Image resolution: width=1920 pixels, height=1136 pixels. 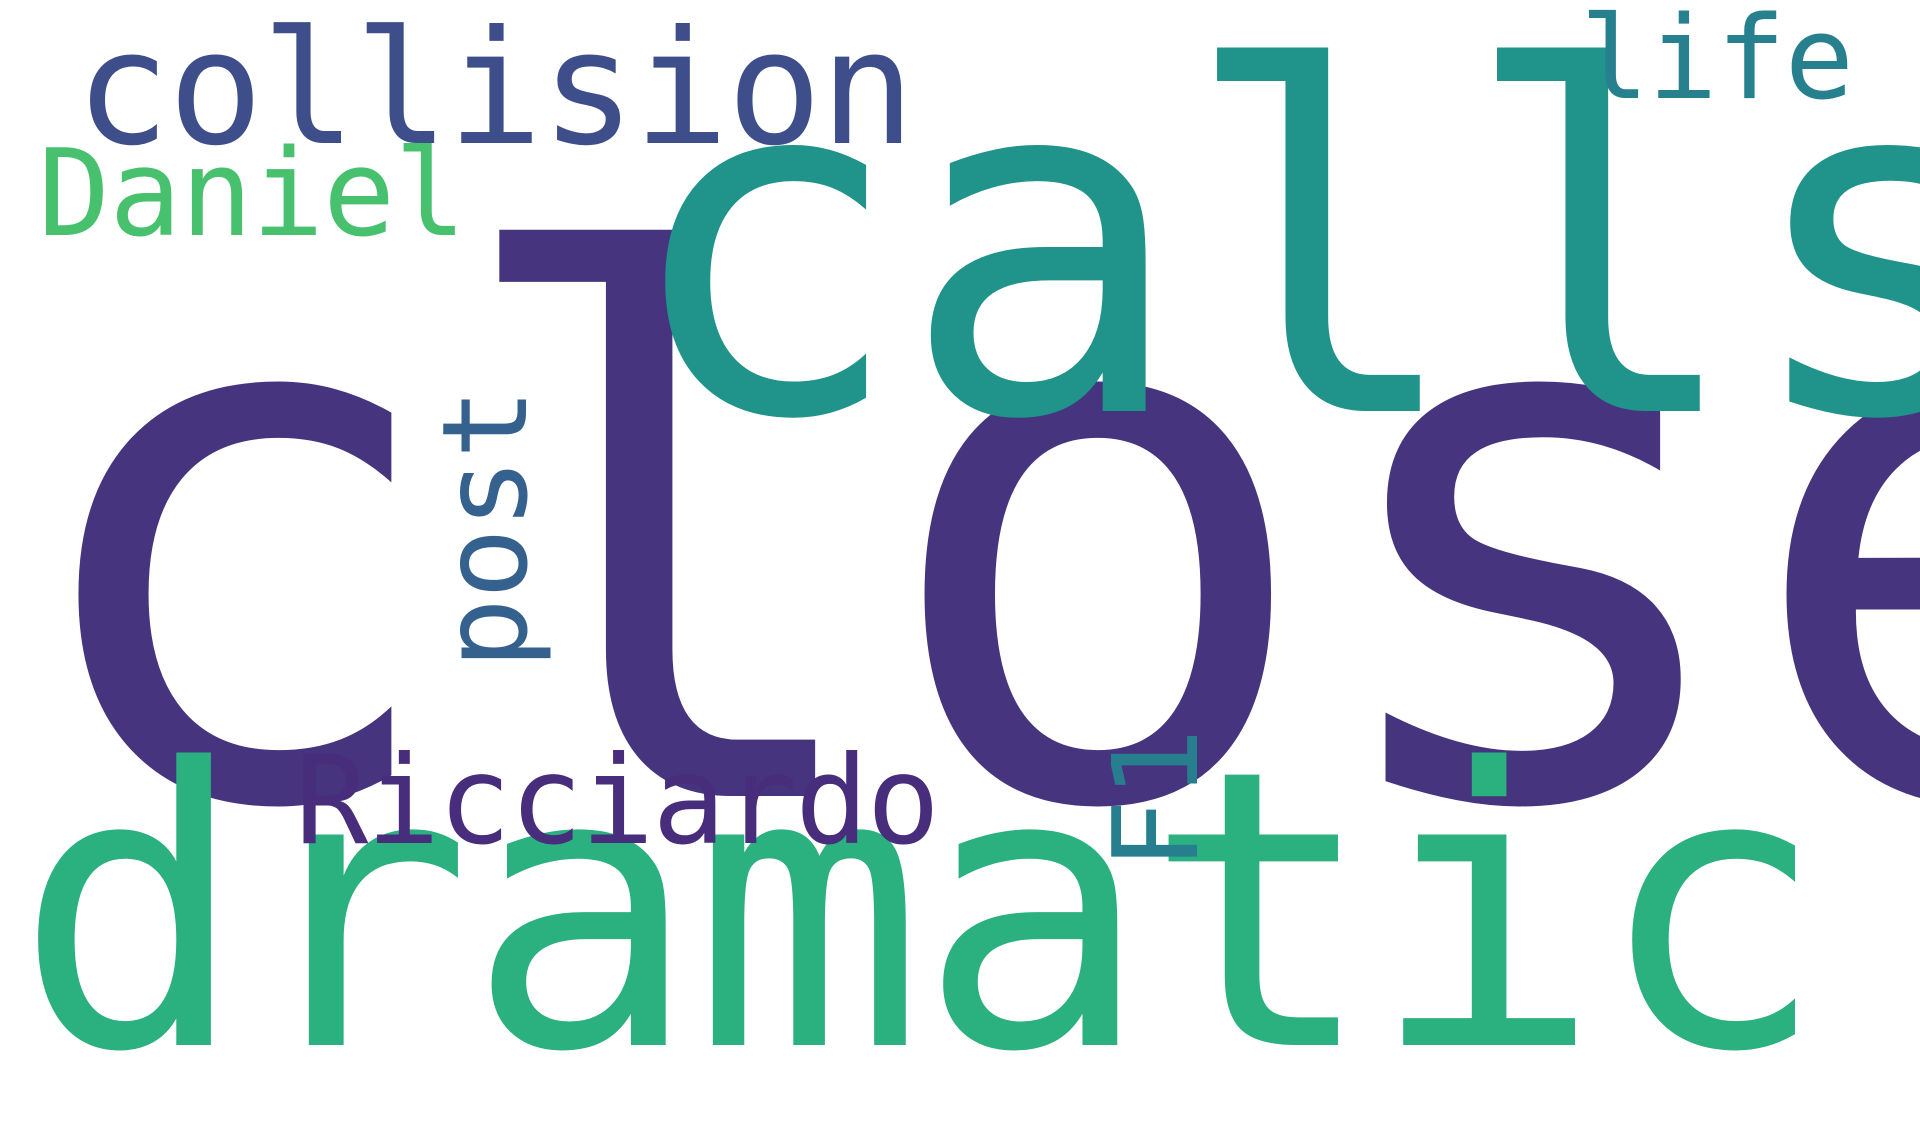 What do you see at coordinates (485, 529) in the screenshot?
I see `word-post: post` at bounding box center [485, 529].